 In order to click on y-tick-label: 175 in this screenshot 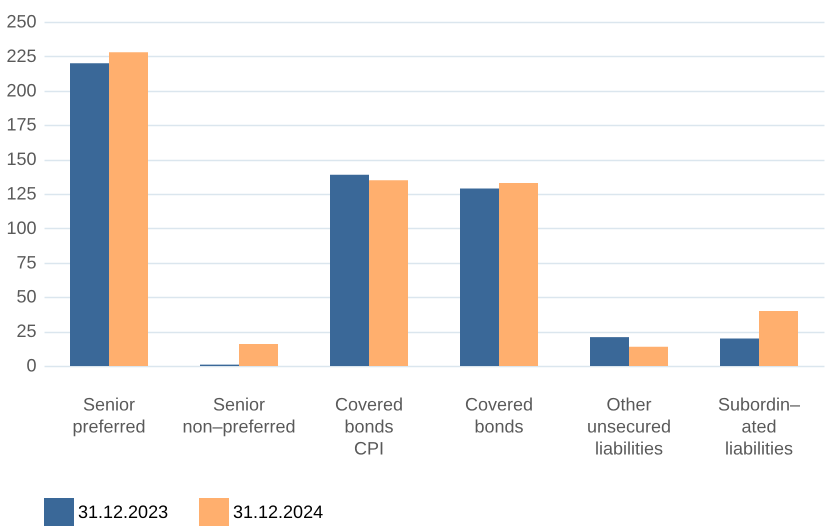, I will do `click(21, 124)`.